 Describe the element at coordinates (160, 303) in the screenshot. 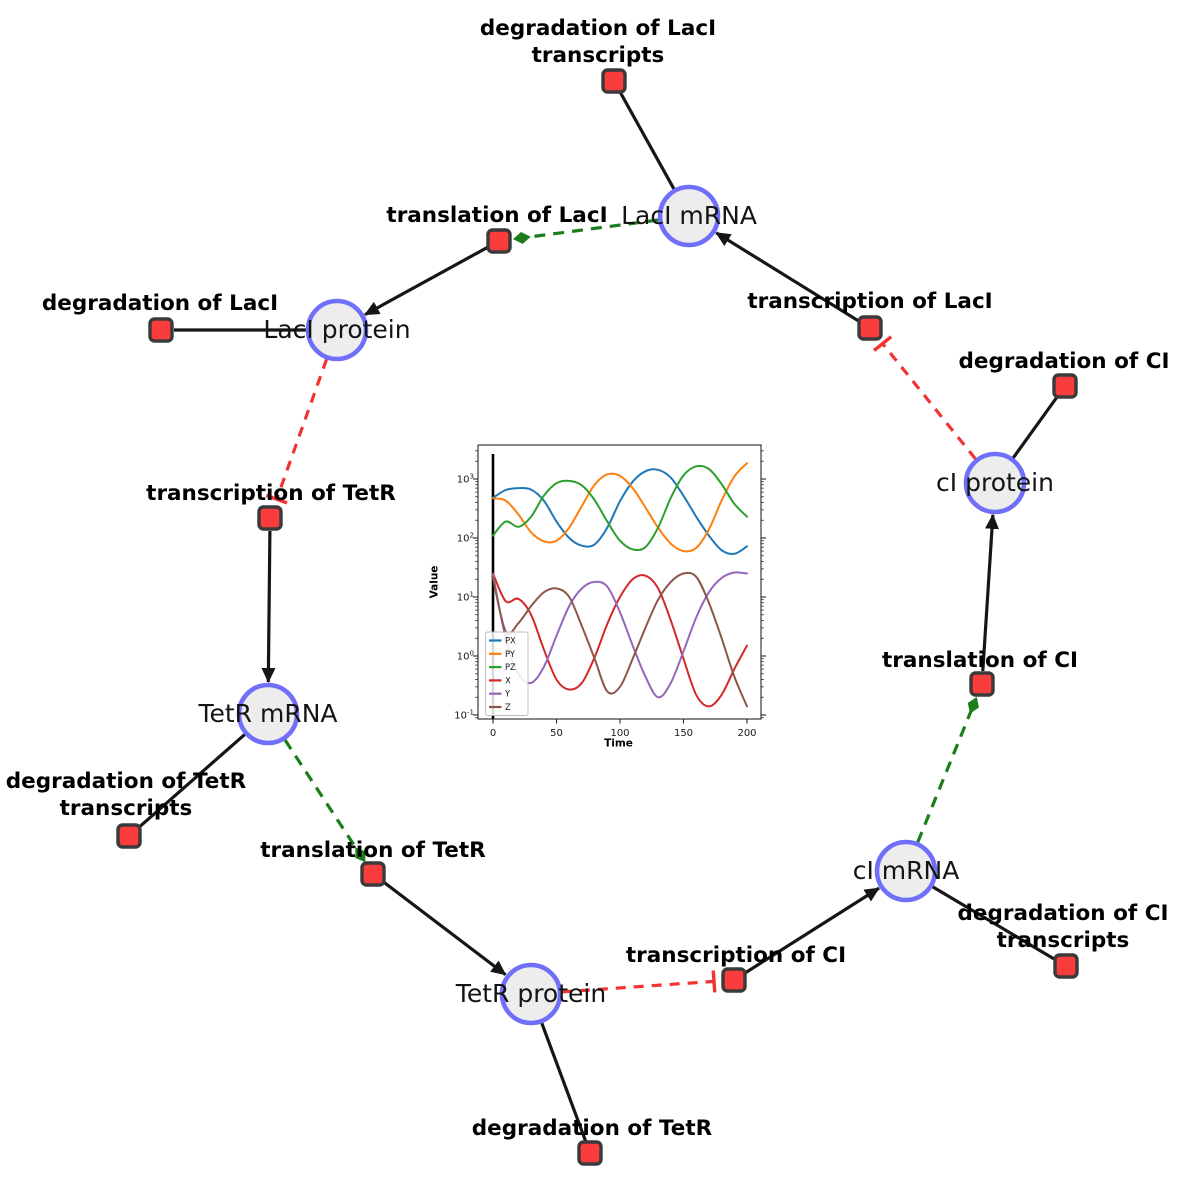

I see `reaction-label-deg_laci: degradation of LacI` at that location.